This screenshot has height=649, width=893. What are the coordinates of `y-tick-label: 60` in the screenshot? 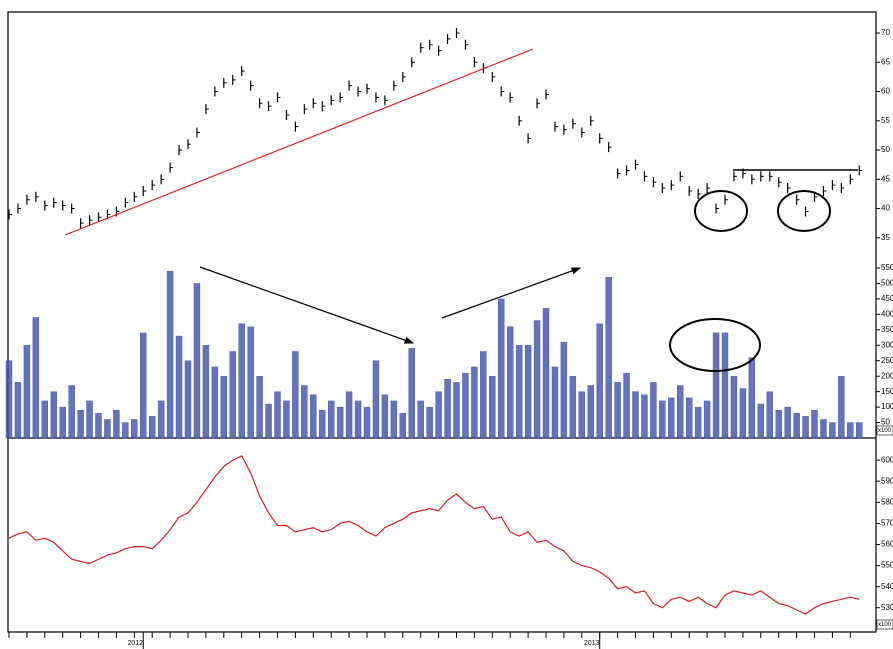 It's located at (885, 91).